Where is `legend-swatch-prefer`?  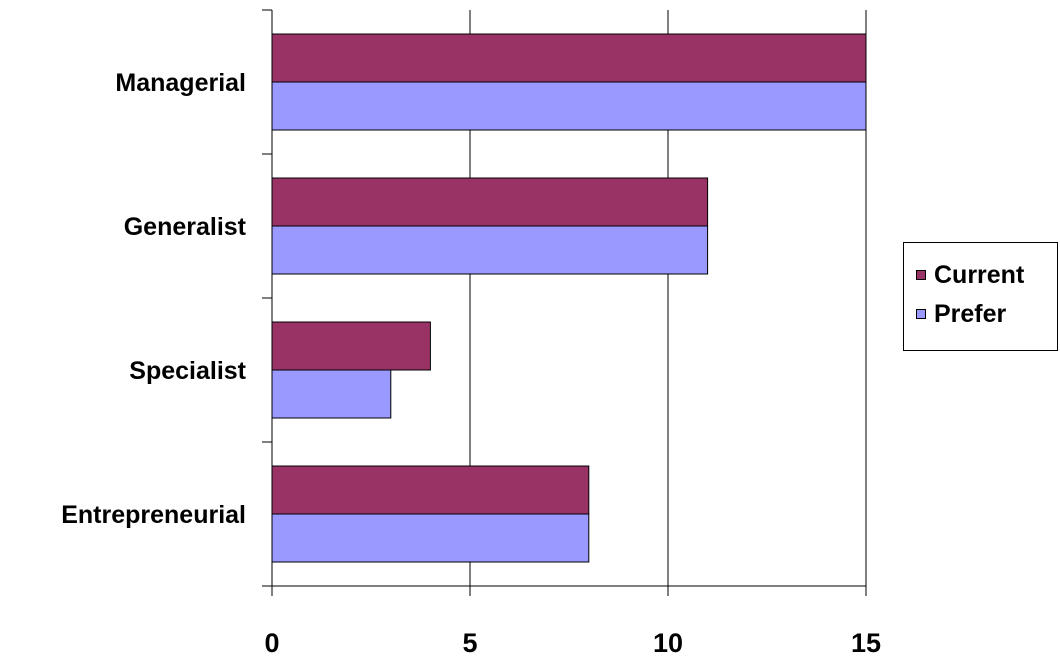 legend-swatch-prefer is located at coordinates (921, 314).